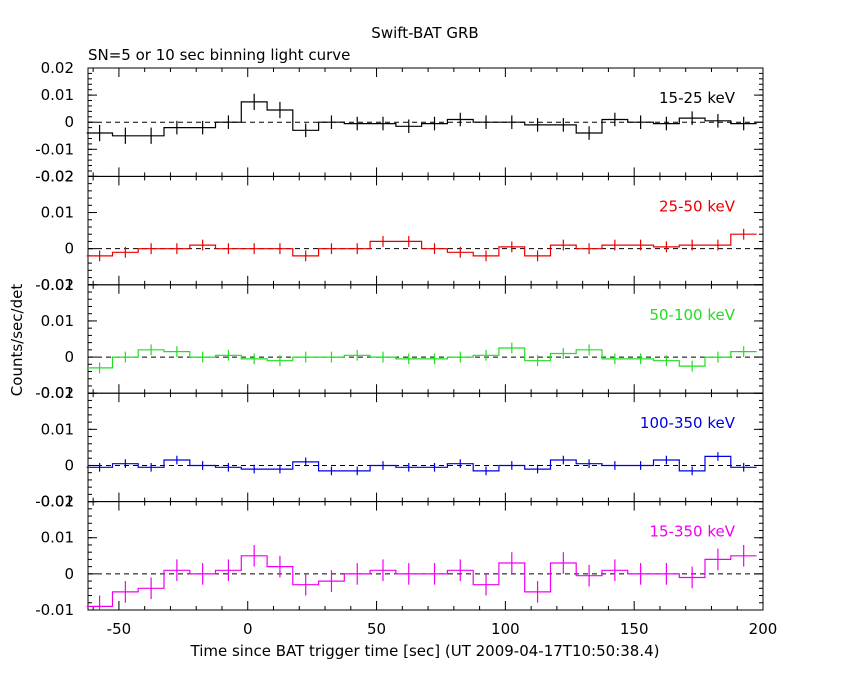 This screenshot has width=850, height=680. Describe the element at coordinates (248, 629) in the screenshot. I see `x-tick-label: 0` at that location.